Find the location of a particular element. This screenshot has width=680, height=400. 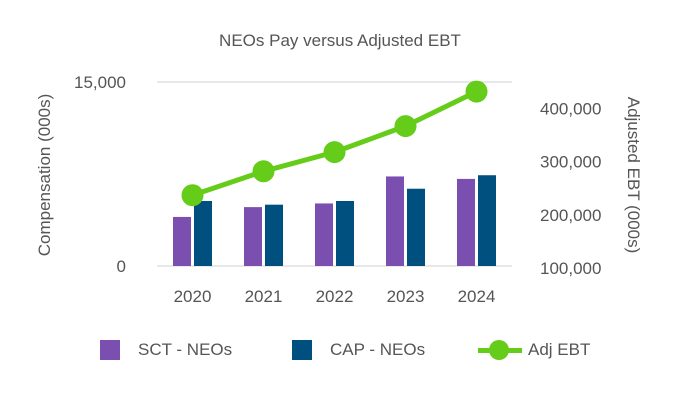

legend-swatch-cap is located at coordinates (302, 350).